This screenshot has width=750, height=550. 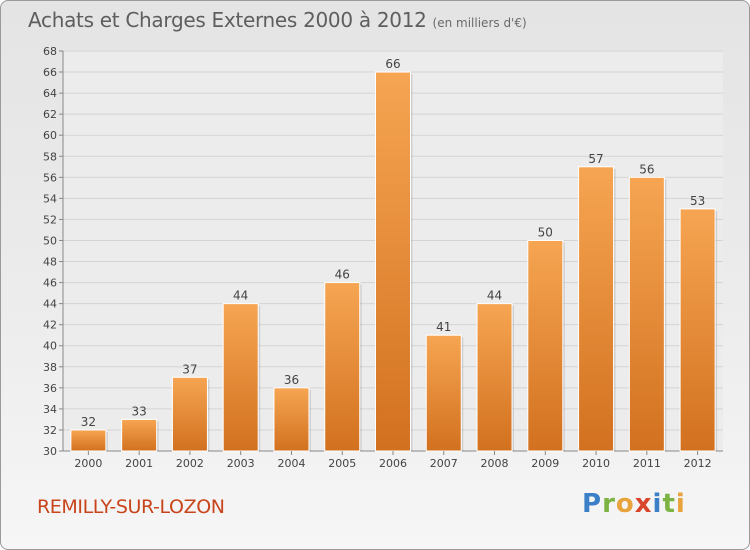 I want to click on logo-letter: t, so click(x=669, y=504).